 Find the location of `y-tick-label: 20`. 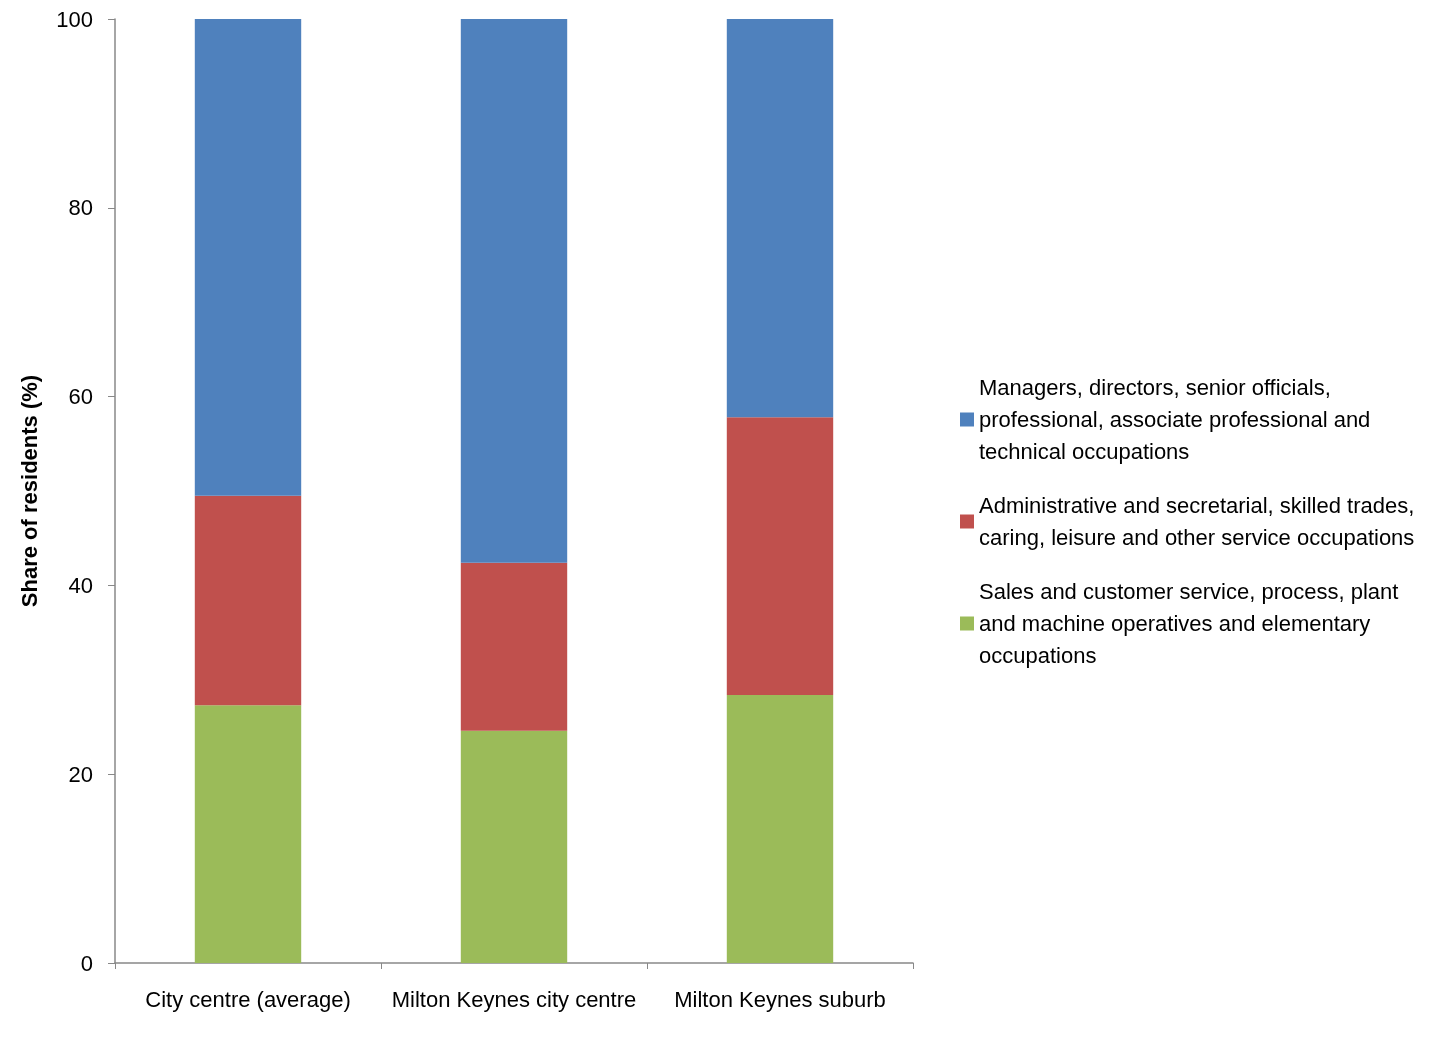

y-tick-label: 20 is located at coordinates (80, 774).